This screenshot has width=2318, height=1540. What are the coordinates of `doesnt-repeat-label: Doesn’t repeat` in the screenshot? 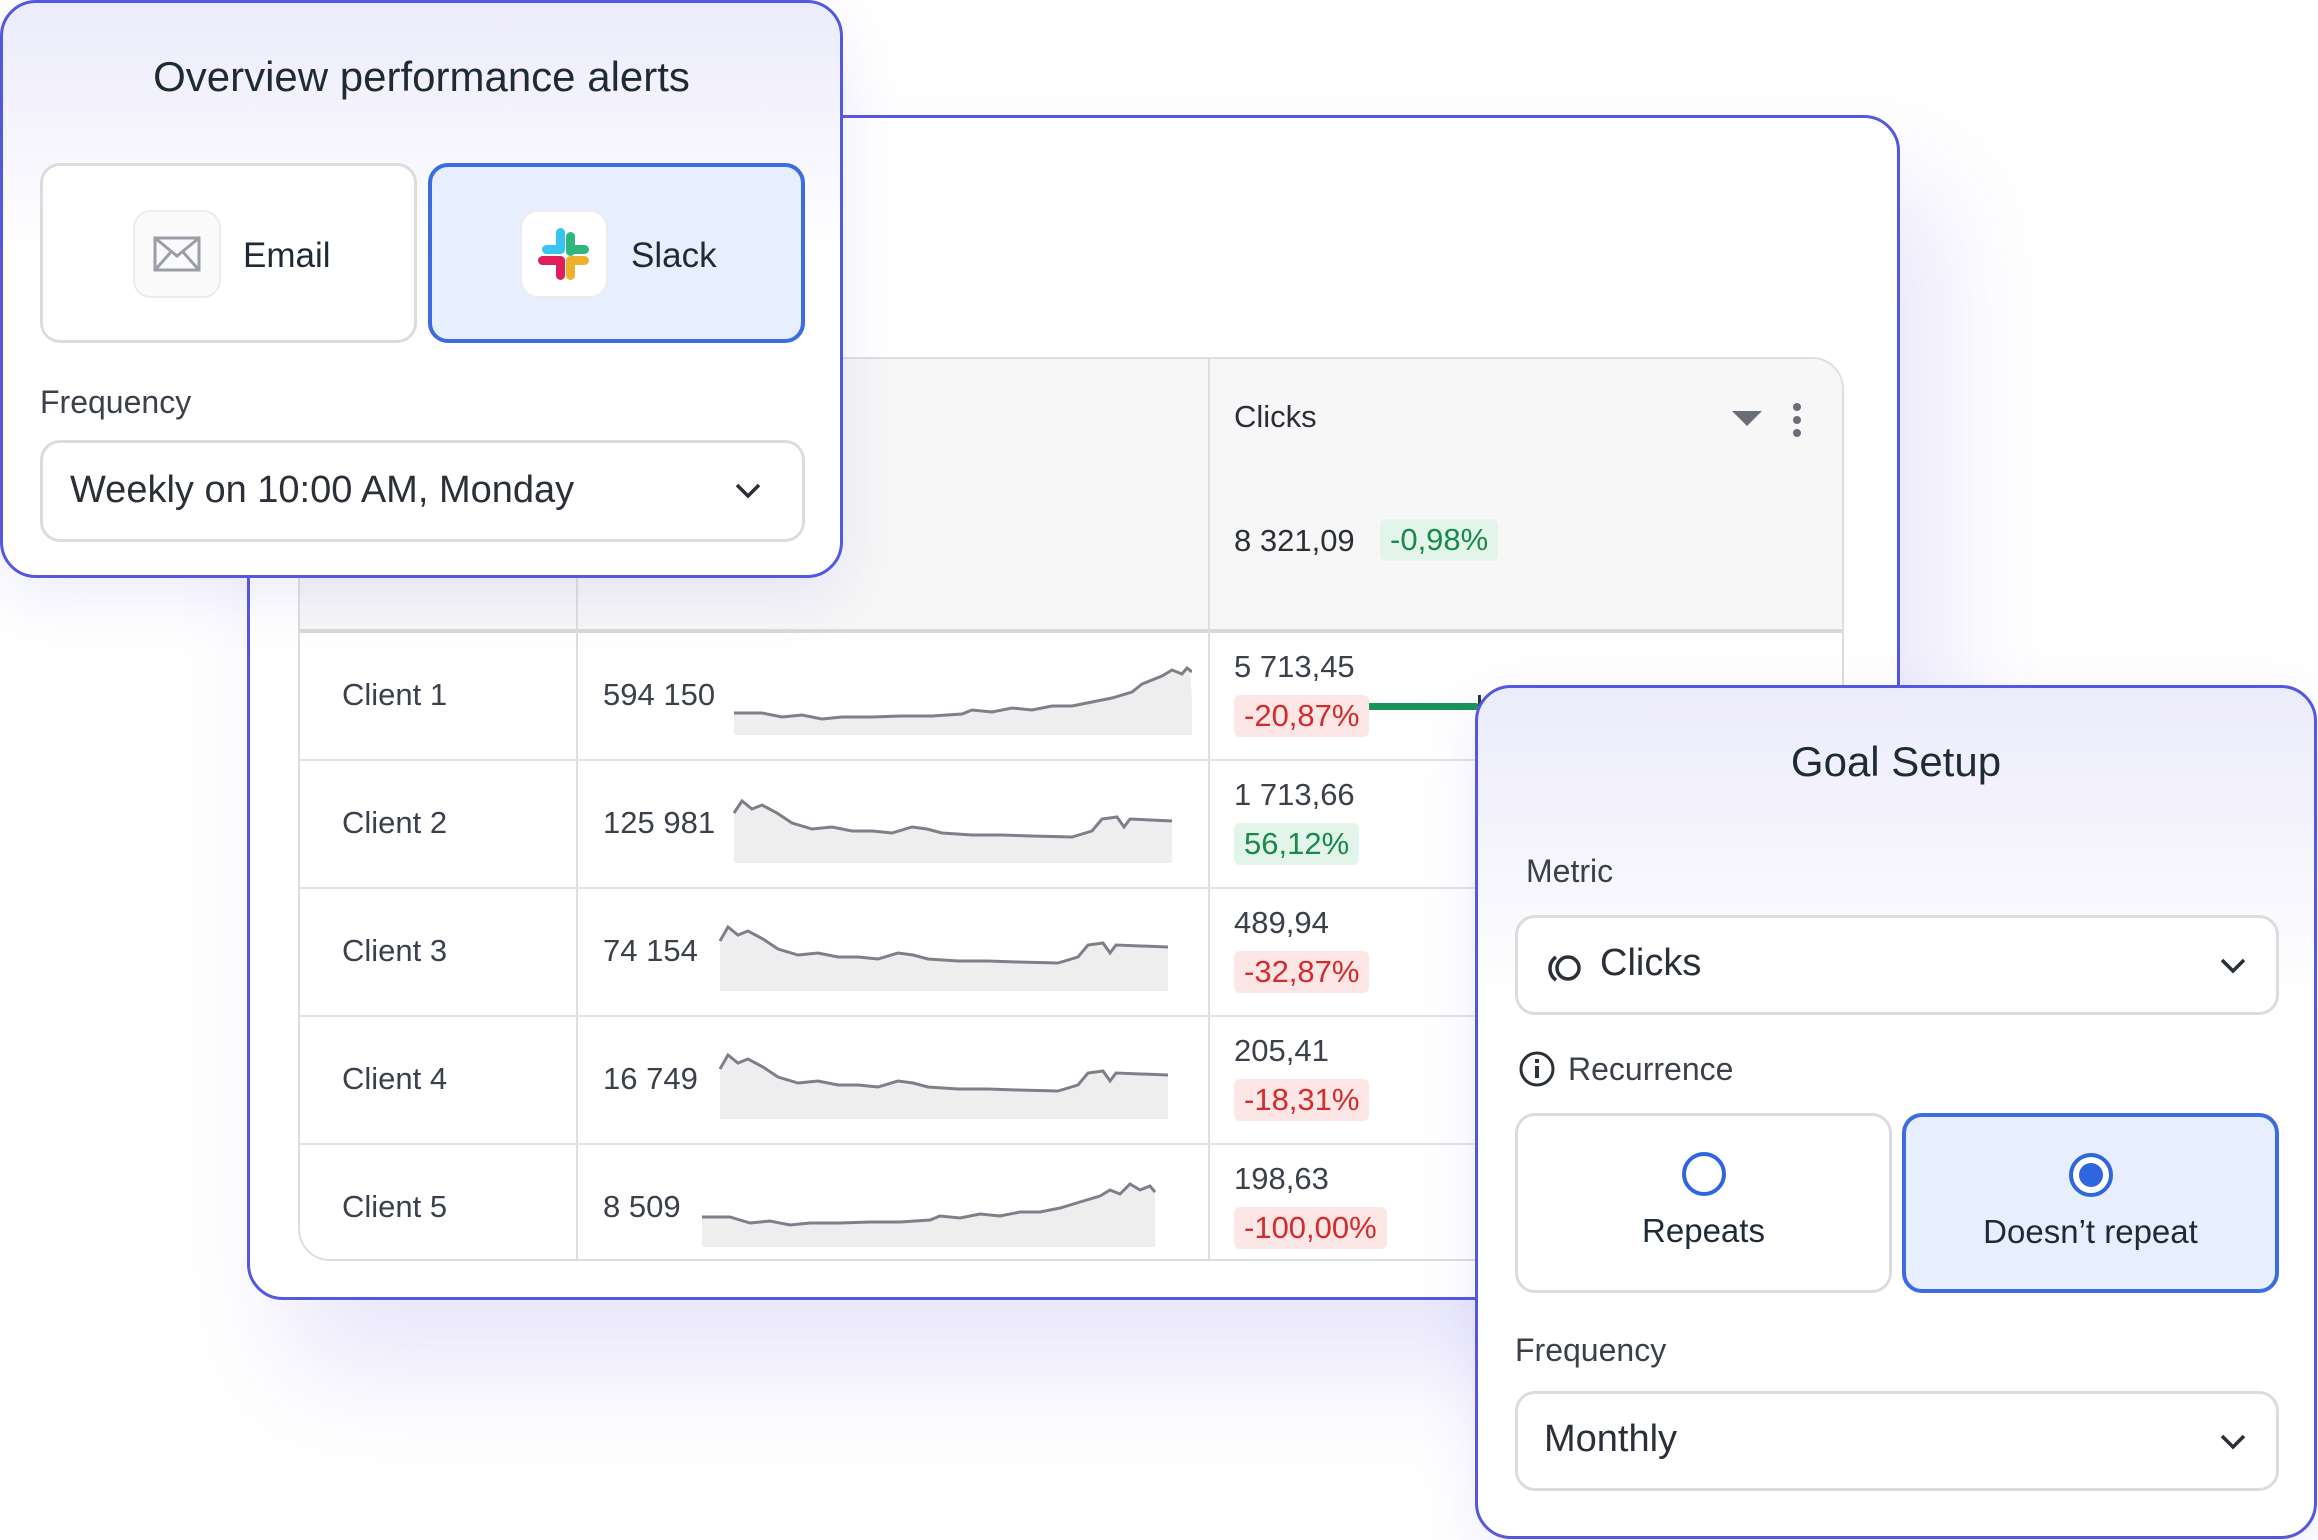 It's located at (2090, 1231).